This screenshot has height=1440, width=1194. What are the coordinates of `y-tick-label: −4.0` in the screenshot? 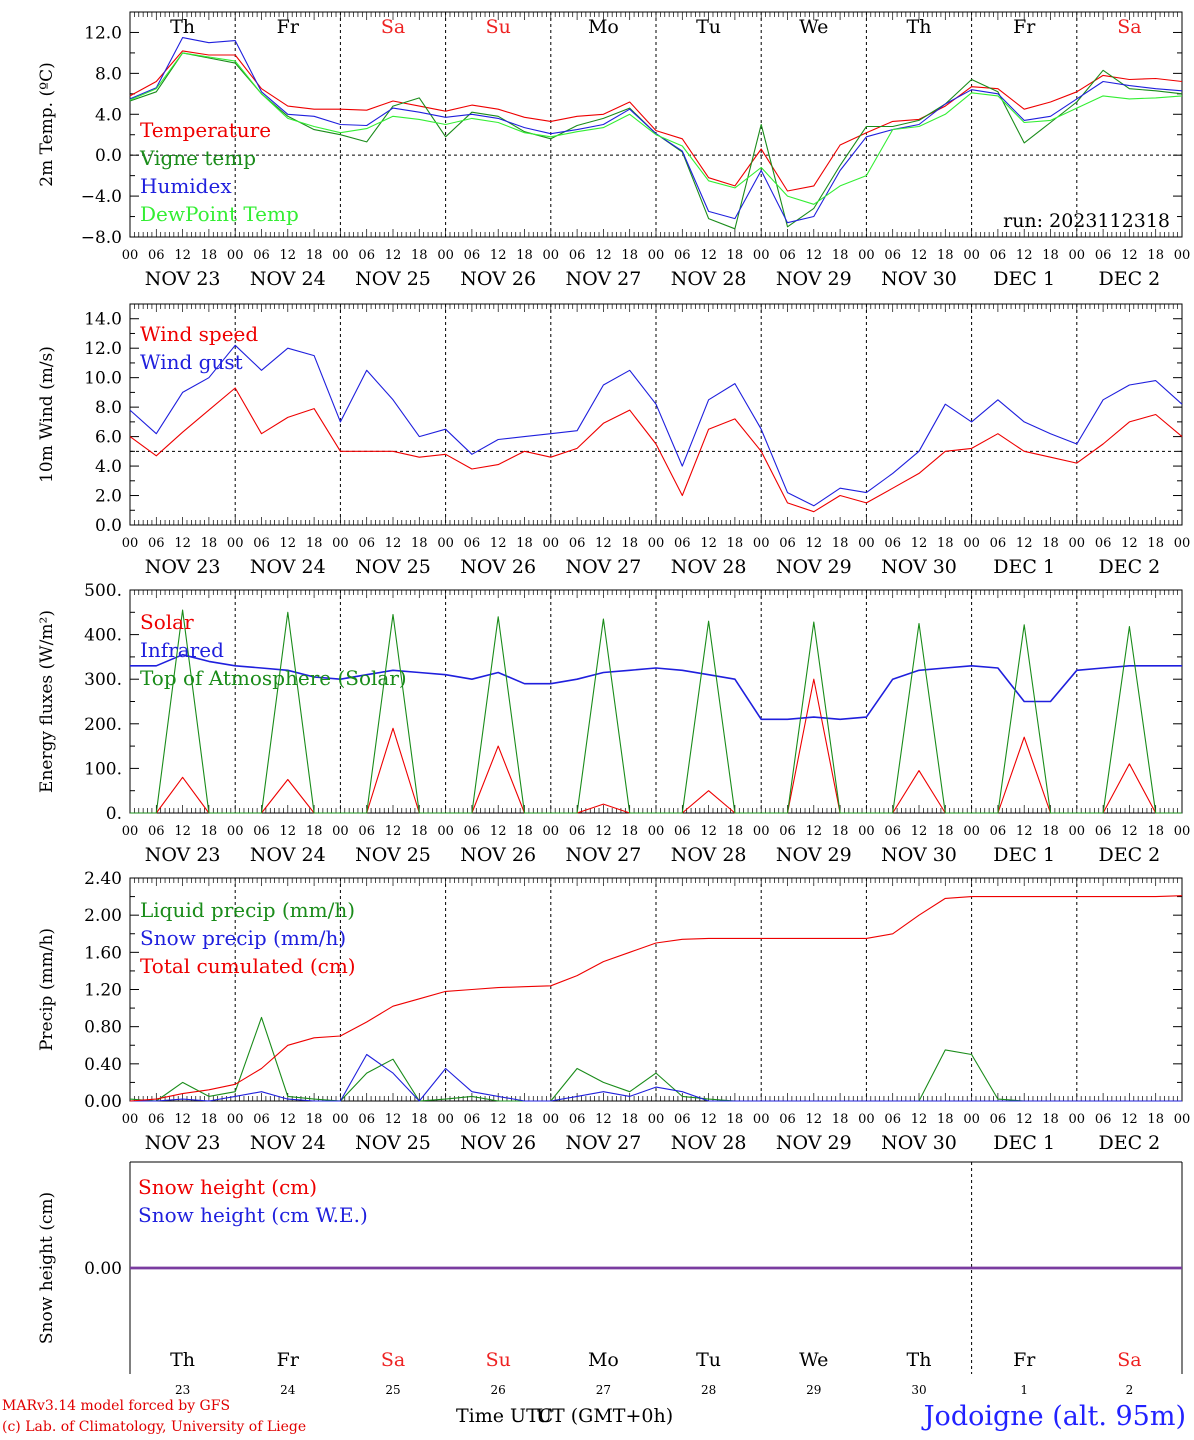 It's located at (101, 197).